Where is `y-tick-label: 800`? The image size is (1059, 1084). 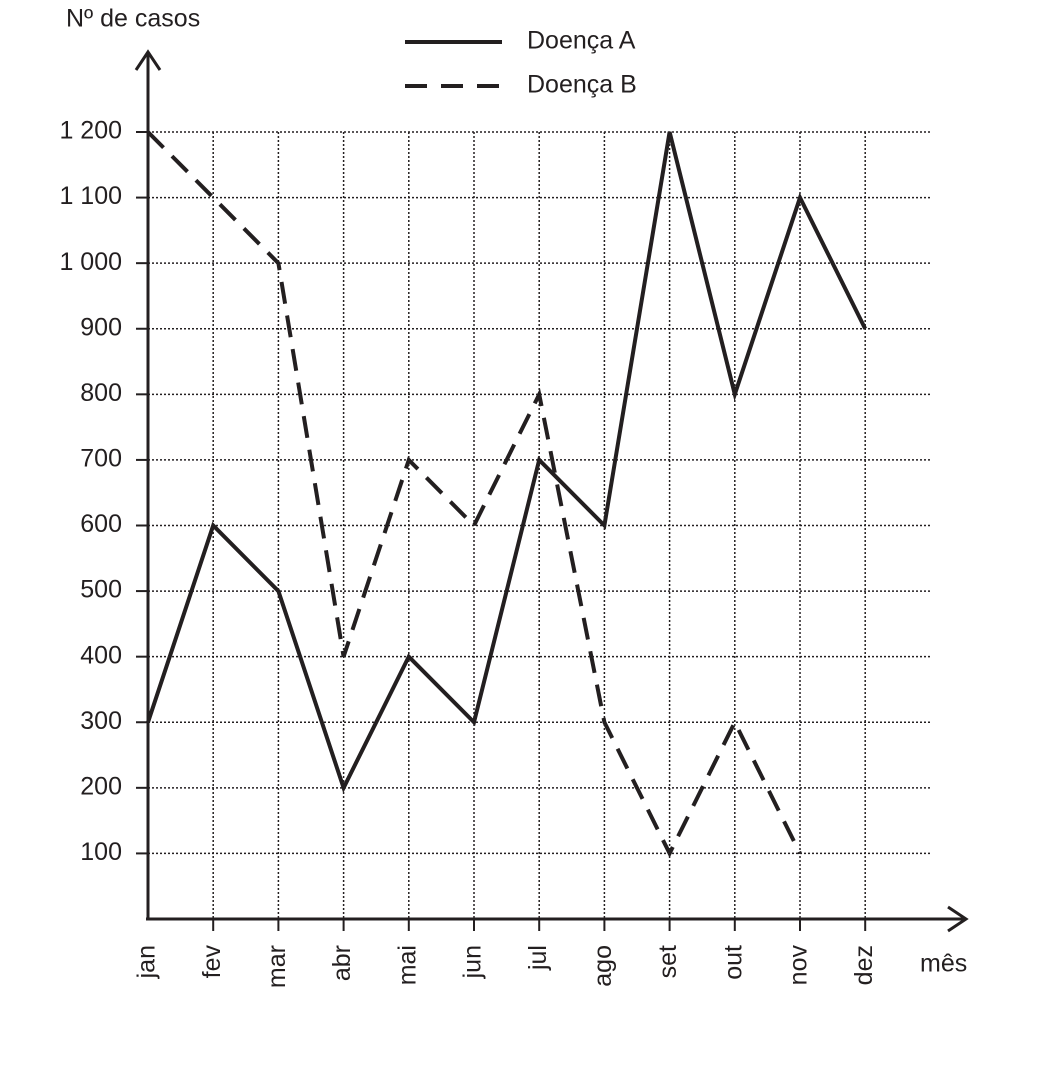
y-tick-label: 800 is located at coordinates (101, 393).